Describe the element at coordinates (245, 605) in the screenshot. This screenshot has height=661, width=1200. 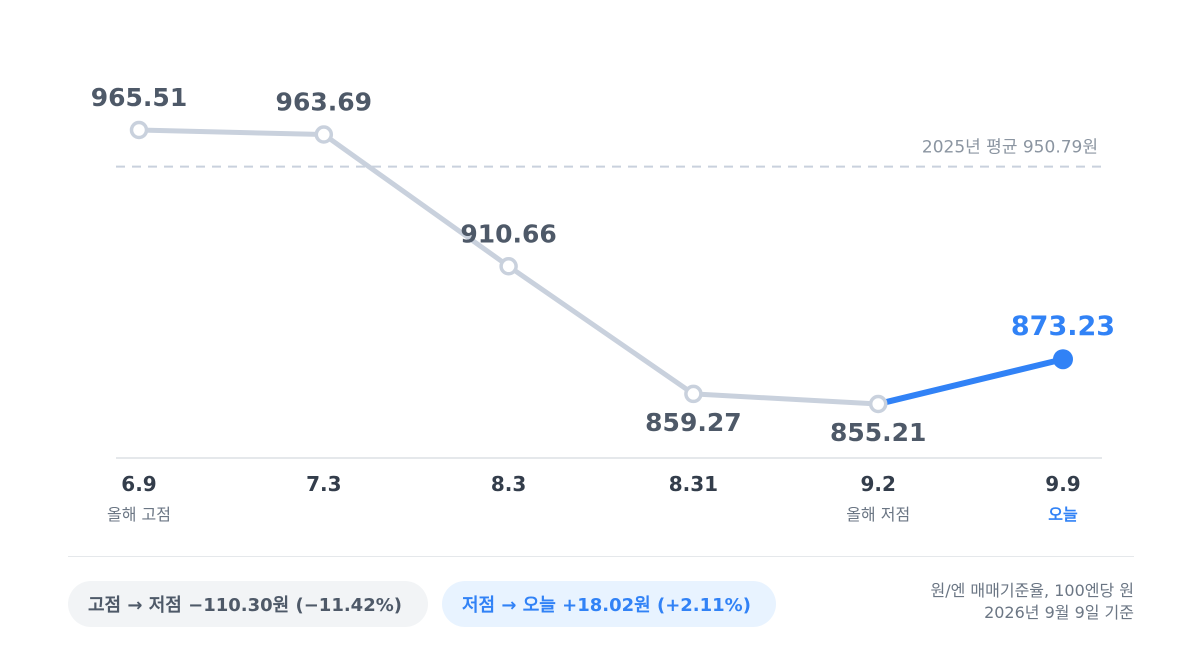
I see `high-to-low-summary-text: 고점 → 저점 −110.30원 (−11.42%)` at that location.